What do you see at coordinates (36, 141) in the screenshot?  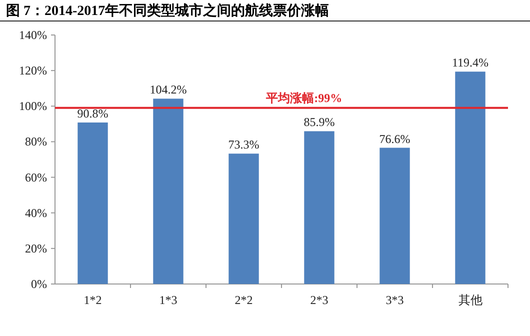 I see `y-tick-label: 80%` at bounding box center [36, 141].